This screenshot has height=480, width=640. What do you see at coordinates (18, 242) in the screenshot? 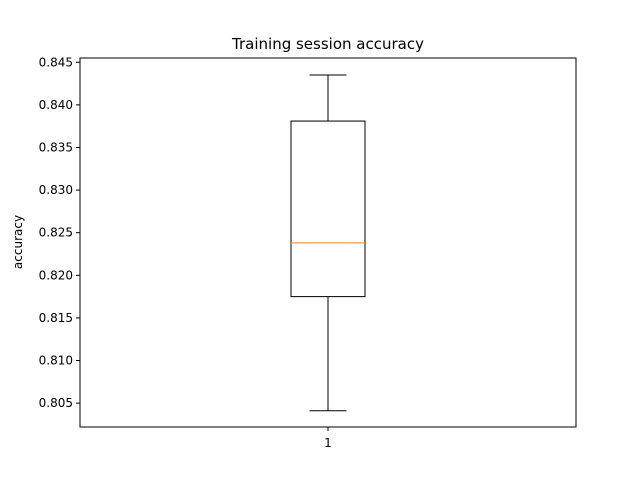
I see `y-axis-label: accuracy` at bounding box center [18, 242].